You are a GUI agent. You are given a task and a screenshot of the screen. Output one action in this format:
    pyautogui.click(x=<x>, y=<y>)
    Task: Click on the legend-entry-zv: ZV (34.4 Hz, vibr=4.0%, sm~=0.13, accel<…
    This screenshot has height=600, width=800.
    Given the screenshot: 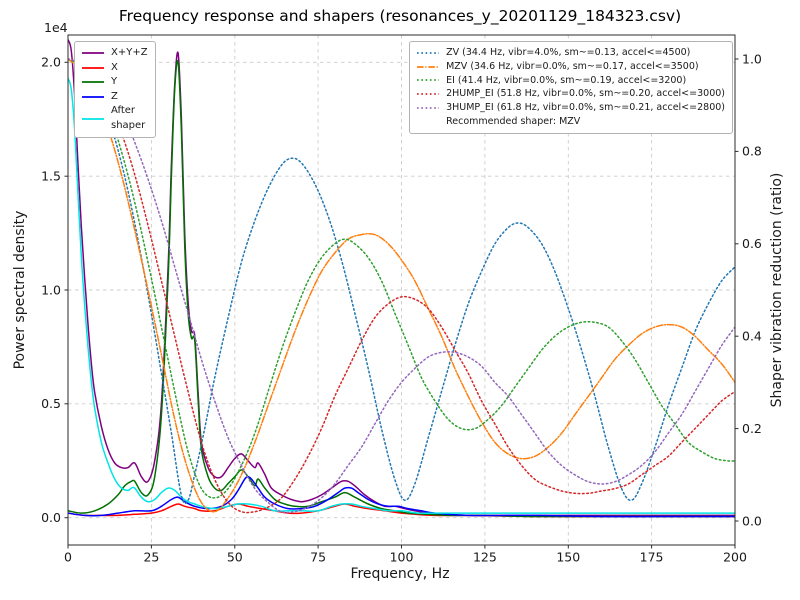 What is the action you would take?
    pyautogui.click(x=570, y=53)
    